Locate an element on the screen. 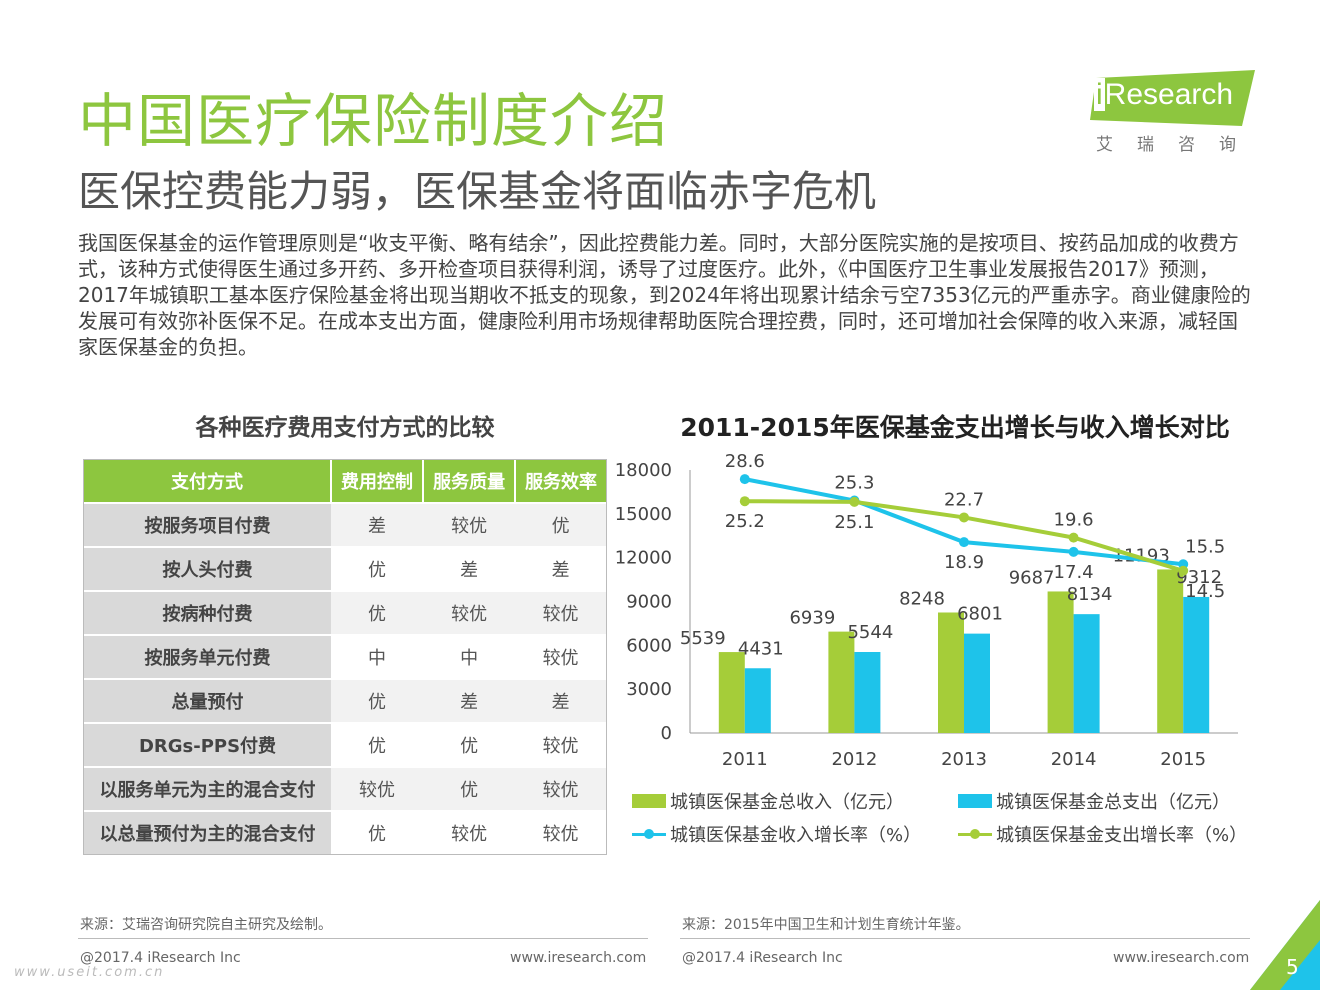  income-rate-label: 17.4 is located at coordinates (1074, 572).